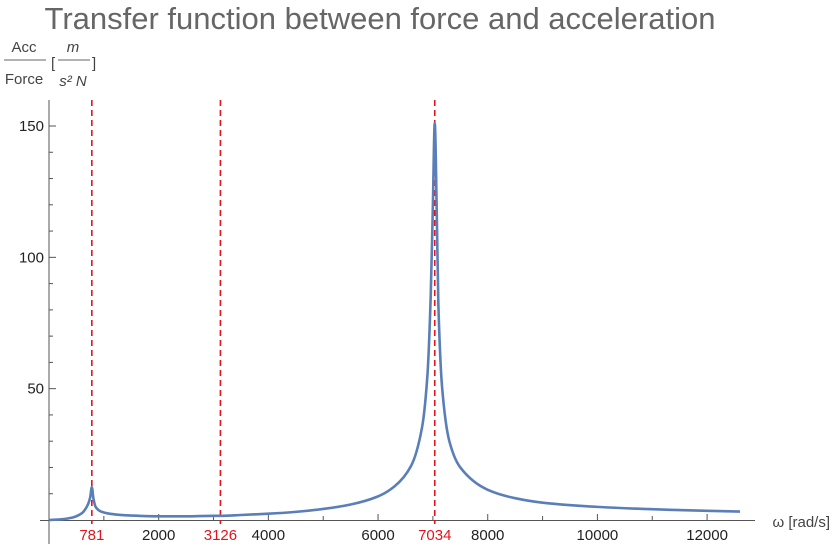 The image size is (834, 544). Describe the element at coordinates (50, 64) in the screenshot. I see `y-axis-label: Acc Force [ m s² N ]` at that location.